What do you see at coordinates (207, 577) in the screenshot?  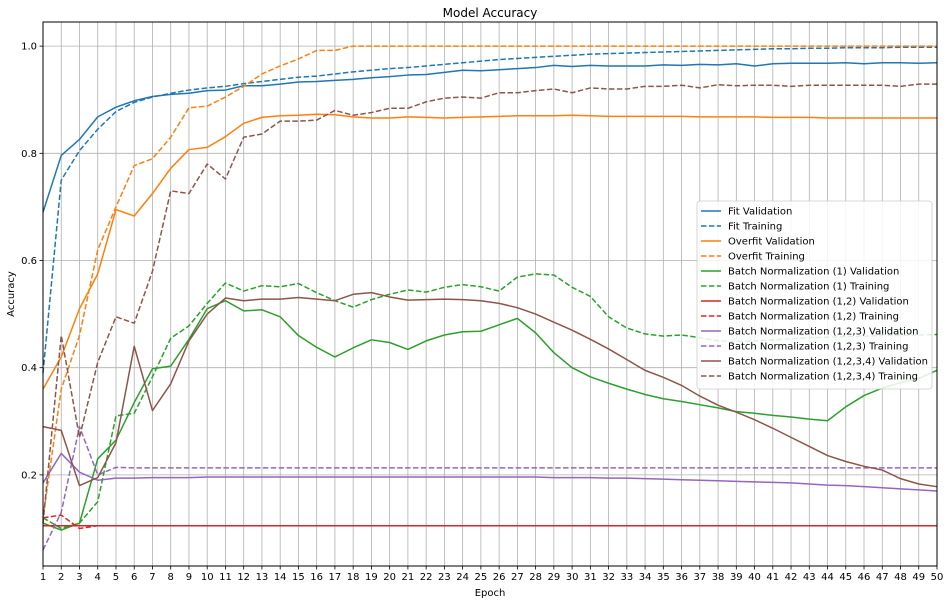 I see `x-tick-label: 10` at bounding box center [207, 577].